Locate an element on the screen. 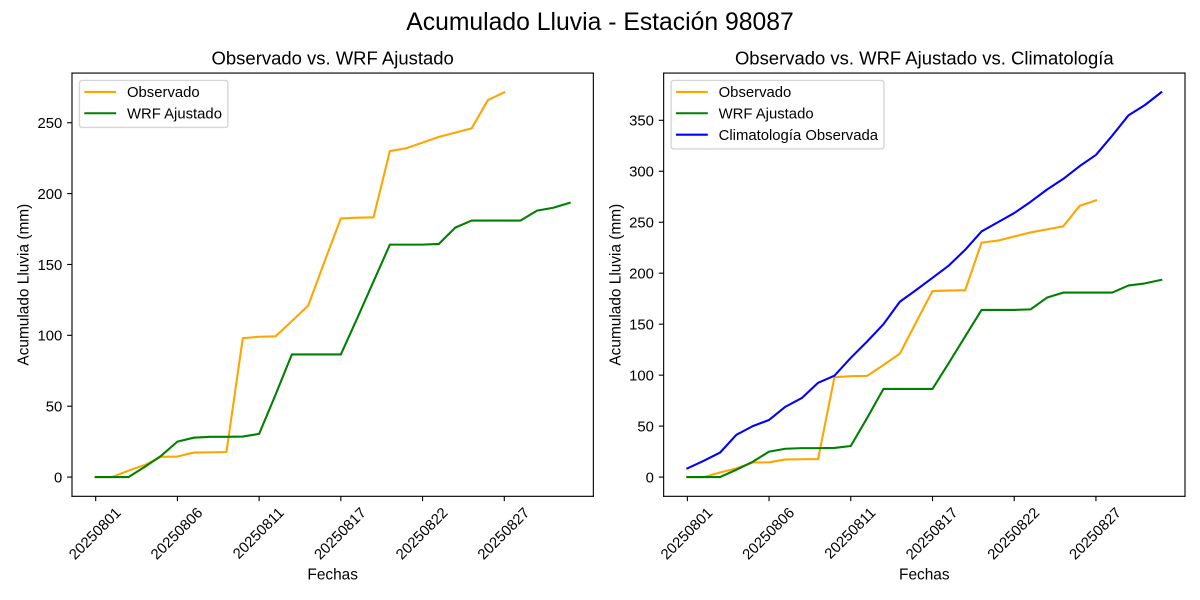 The image size is (1200, 600). svg-text: 350 is located at coordinates (641, 122).